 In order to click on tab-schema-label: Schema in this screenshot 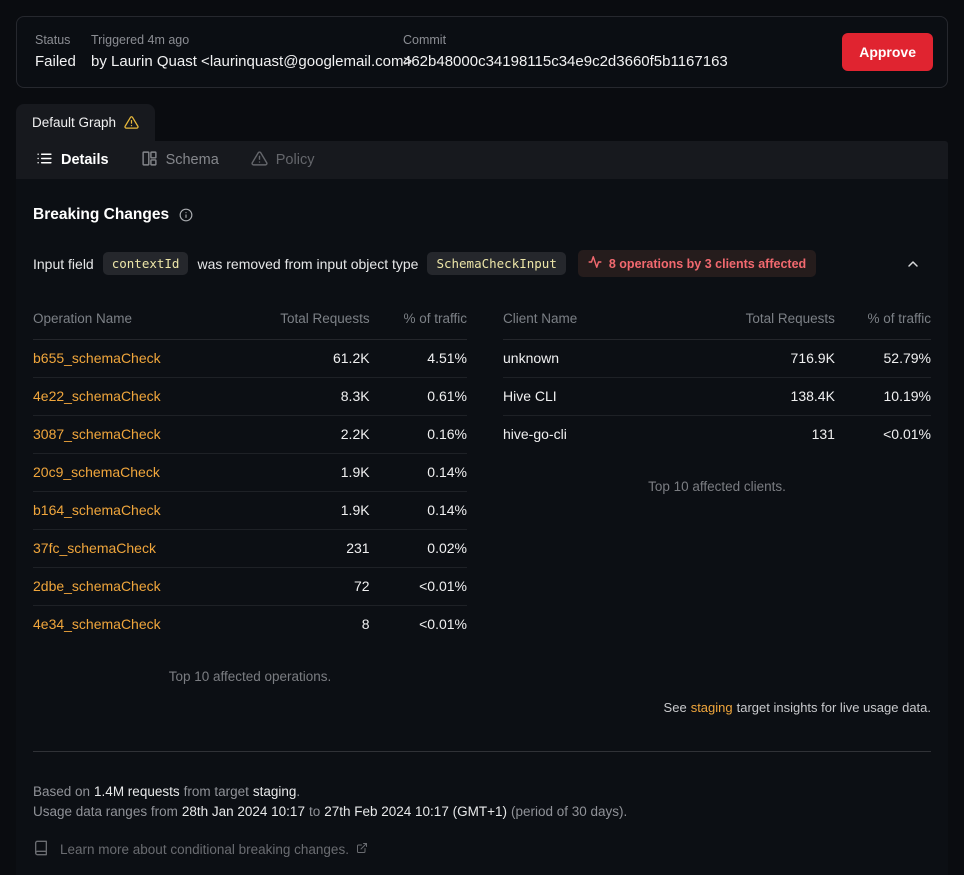, I will do `click(192, 160)`.